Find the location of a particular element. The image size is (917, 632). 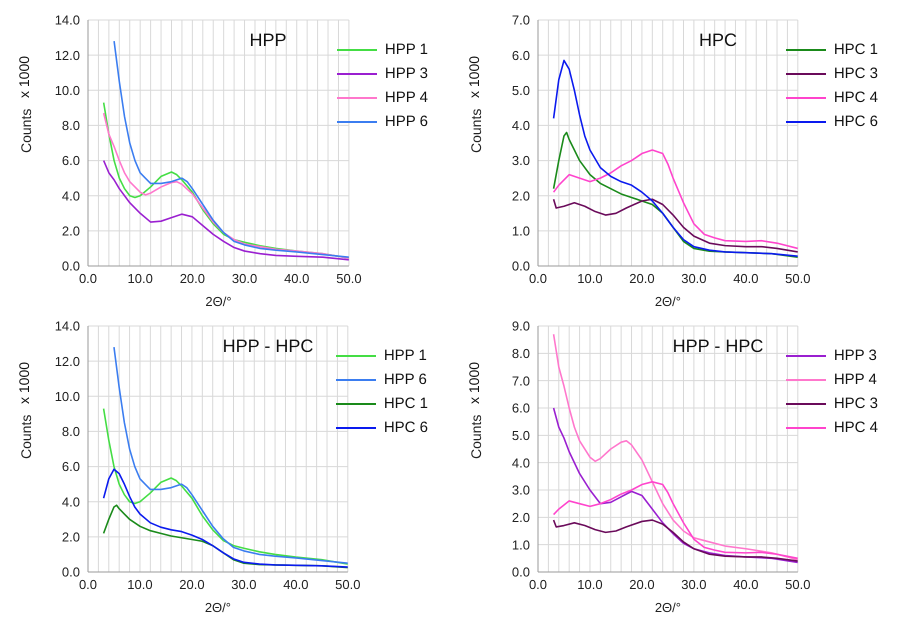

text: HPP is located at coordinates (267, 40).